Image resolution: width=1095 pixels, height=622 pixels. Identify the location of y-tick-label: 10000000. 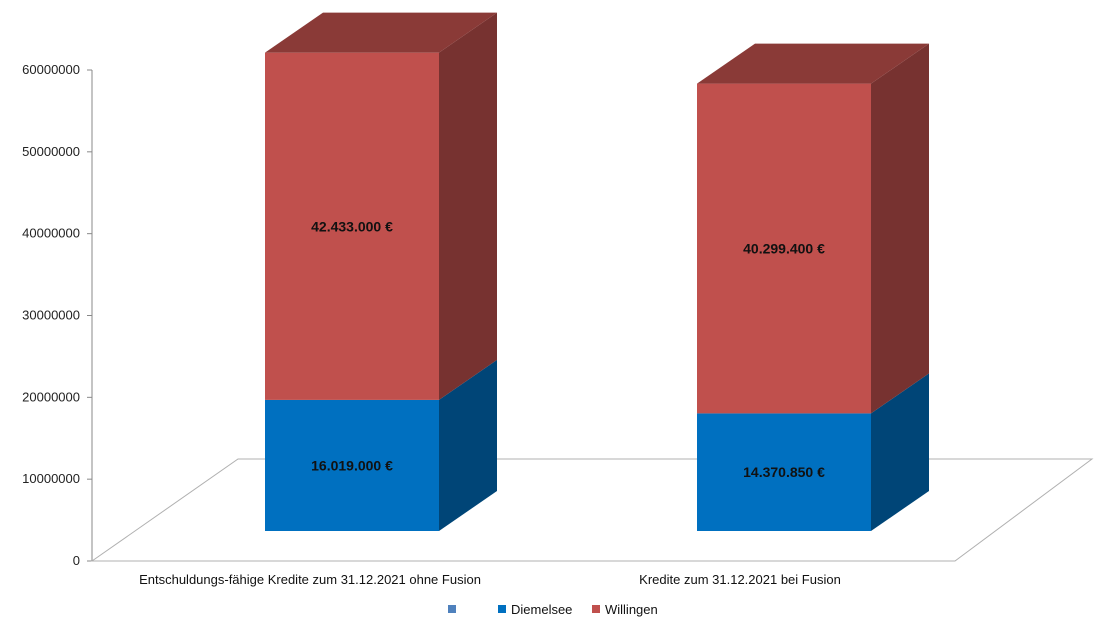
(51, 478).